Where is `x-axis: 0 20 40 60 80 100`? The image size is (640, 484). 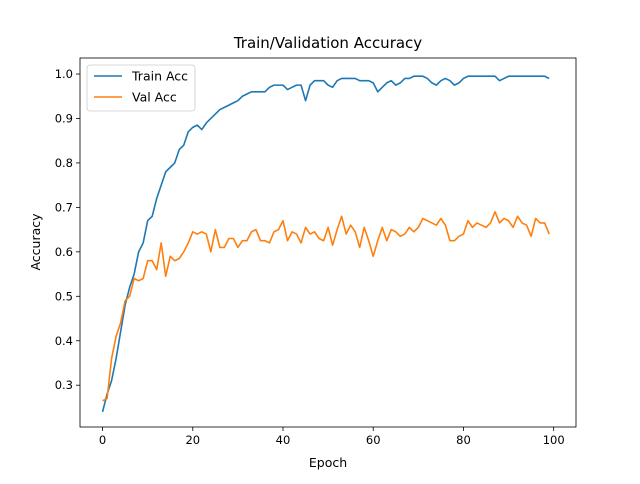 x-axis: 0 20 40 60 80 100 is located at coordinates (332, 437).